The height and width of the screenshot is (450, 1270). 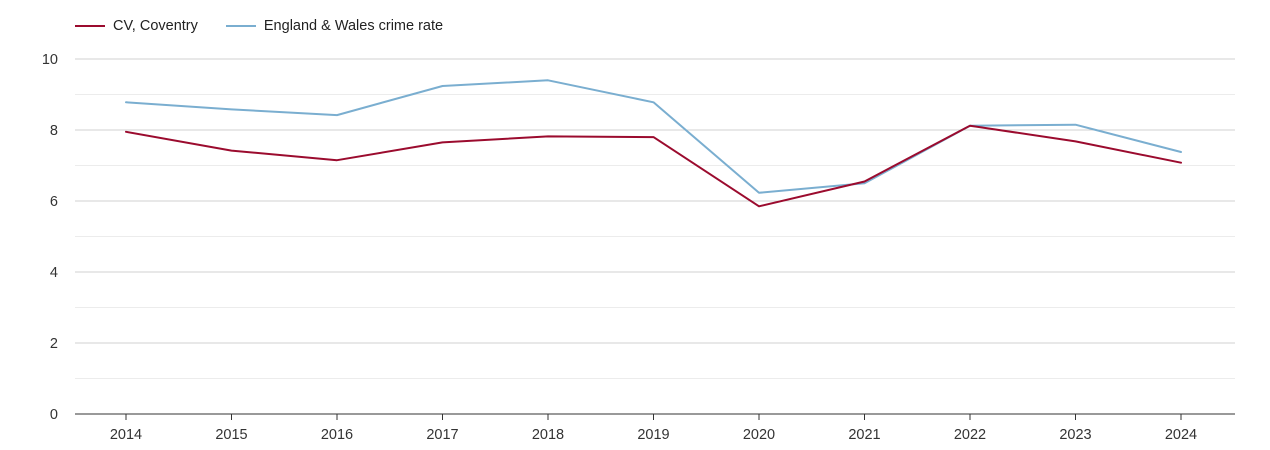 What do you see at coordinates (231, 435) in the screenshot?
I see `x-tick-label: 2015` at bounding box center [231, 435].